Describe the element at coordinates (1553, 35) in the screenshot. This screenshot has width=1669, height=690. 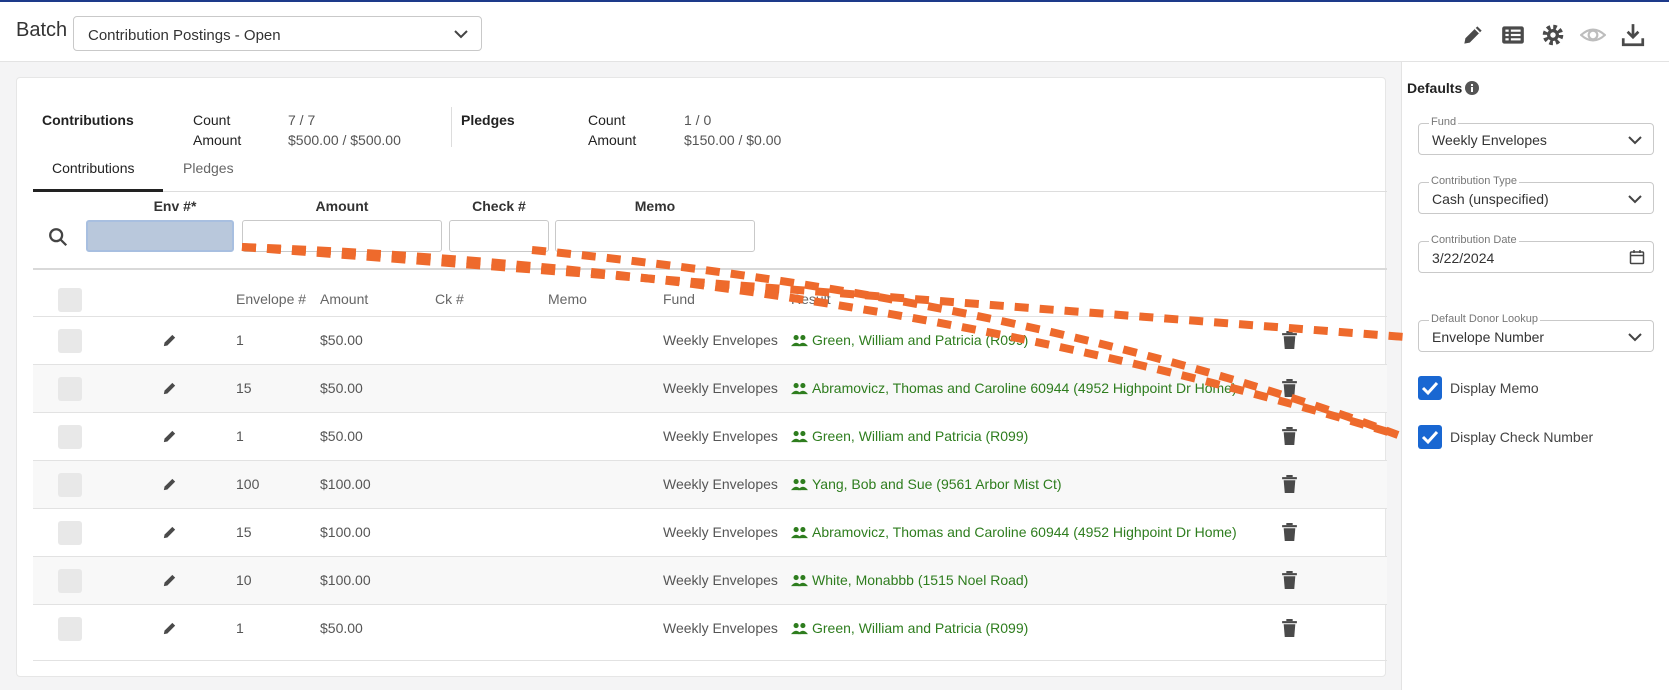
I see `gear-icon` at that location.